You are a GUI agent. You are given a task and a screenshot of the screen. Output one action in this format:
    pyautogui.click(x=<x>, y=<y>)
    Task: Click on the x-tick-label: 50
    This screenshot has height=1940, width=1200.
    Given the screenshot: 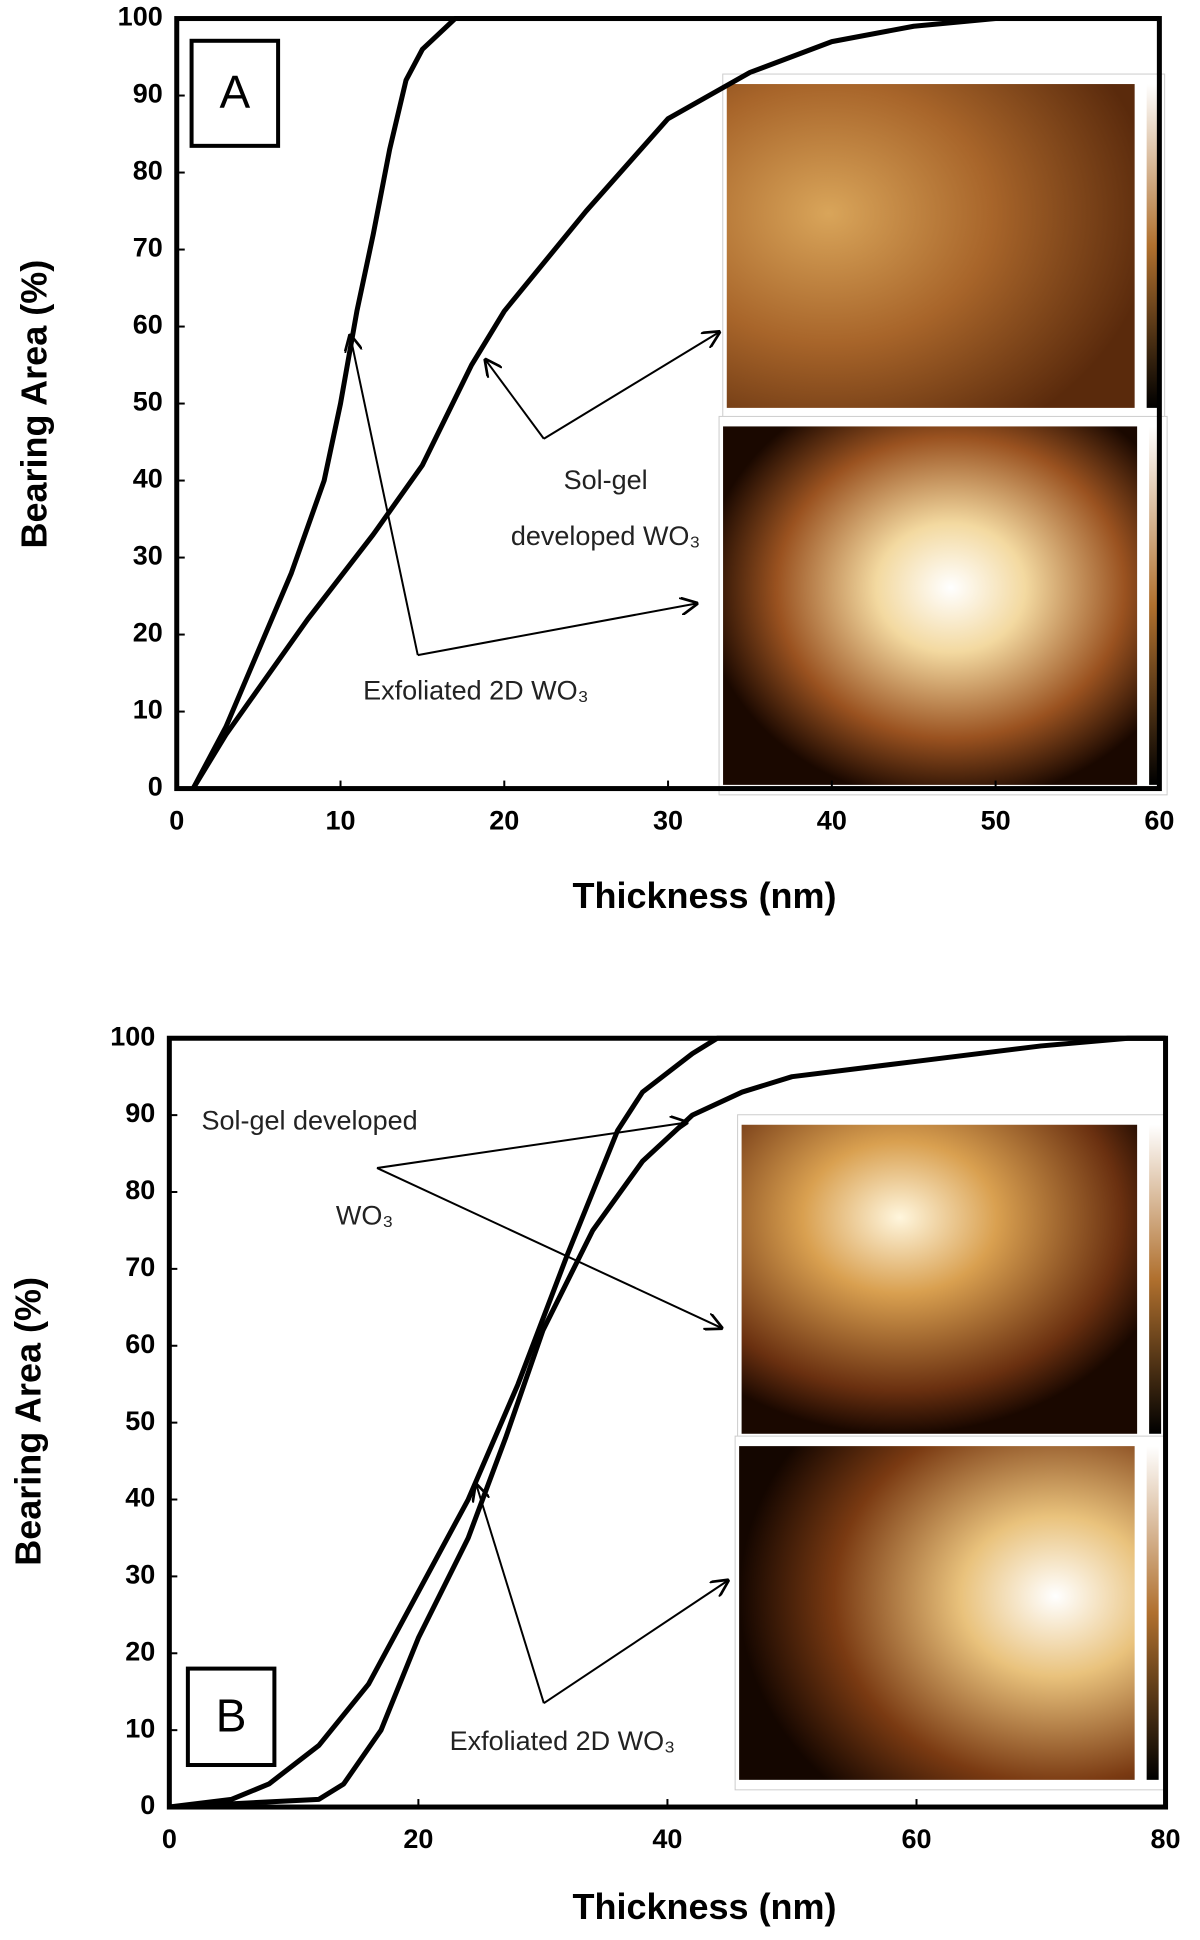 What is the action you would take?
    pyautogui.click(x=996, y=821)
    